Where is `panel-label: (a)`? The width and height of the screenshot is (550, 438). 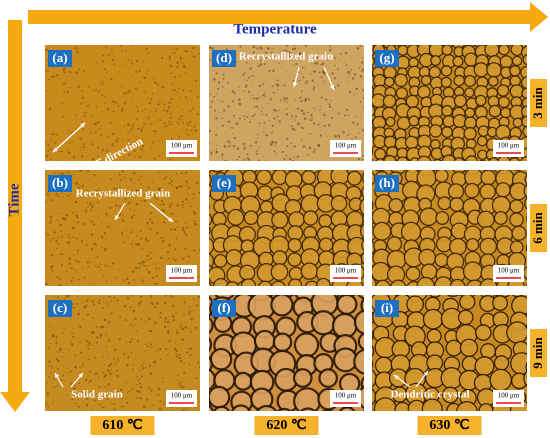 panel-label: (a) is located at coordinates (59, 57).